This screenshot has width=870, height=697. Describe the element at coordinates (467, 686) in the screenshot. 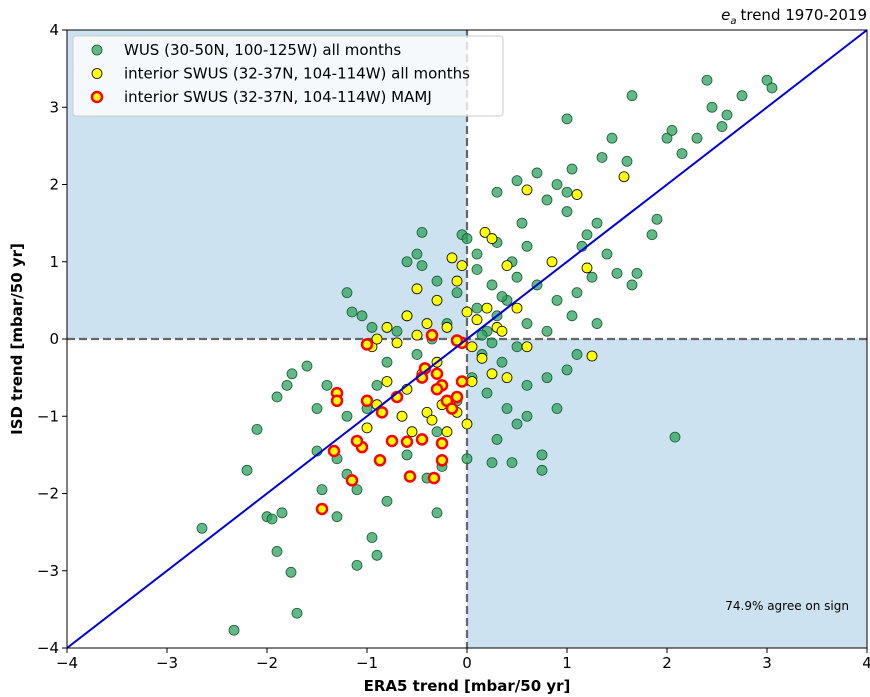

I see `x-axis-label: ERA5 trend [mbar/50 yr]` at that location.